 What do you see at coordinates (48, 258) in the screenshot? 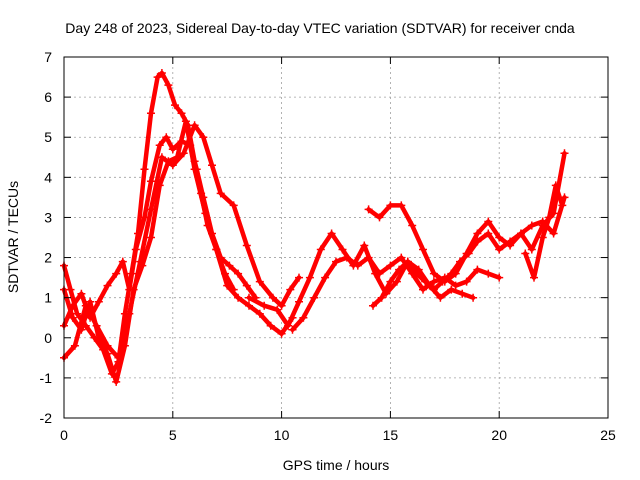
I see `y-tick-label: 2` at bounding box center [48, 258].